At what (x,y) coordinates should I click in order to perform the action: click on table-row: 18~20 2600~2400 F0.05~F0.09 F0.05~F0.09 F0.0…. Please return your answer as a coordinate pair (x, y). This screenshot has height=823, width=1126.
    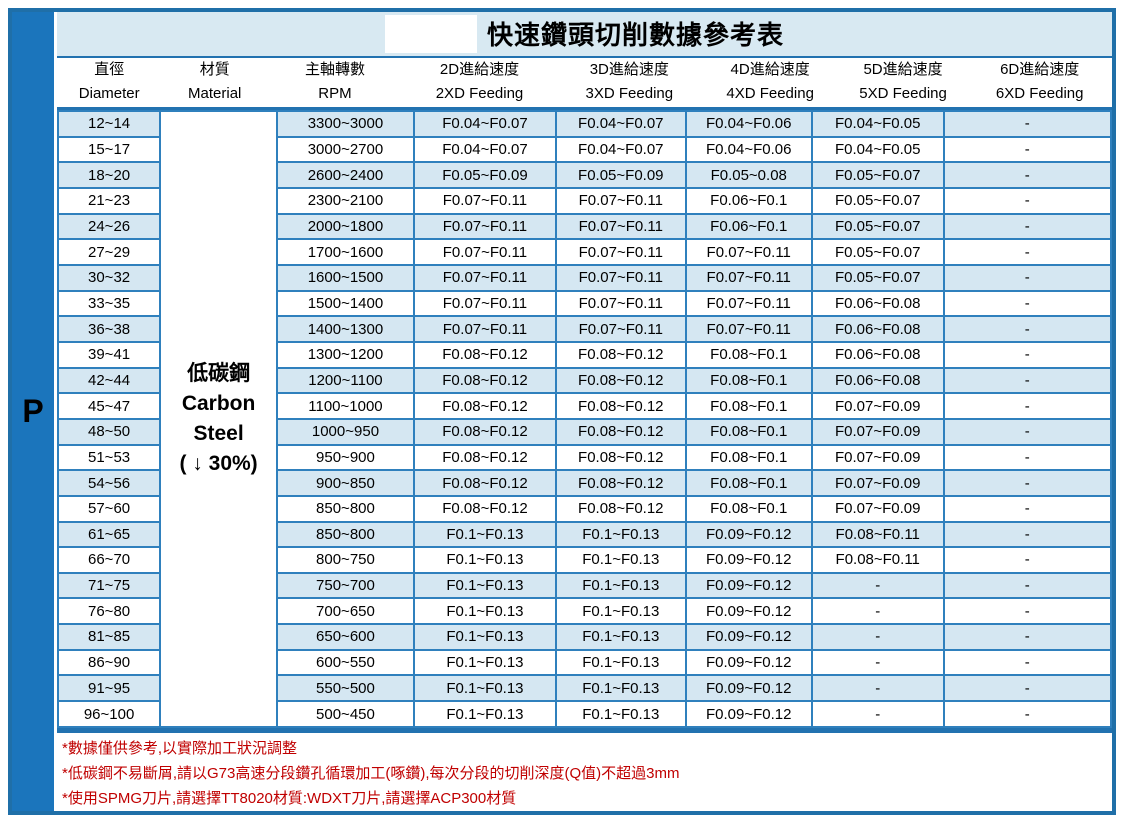
    Looking at the image, I should click on (584, 175).